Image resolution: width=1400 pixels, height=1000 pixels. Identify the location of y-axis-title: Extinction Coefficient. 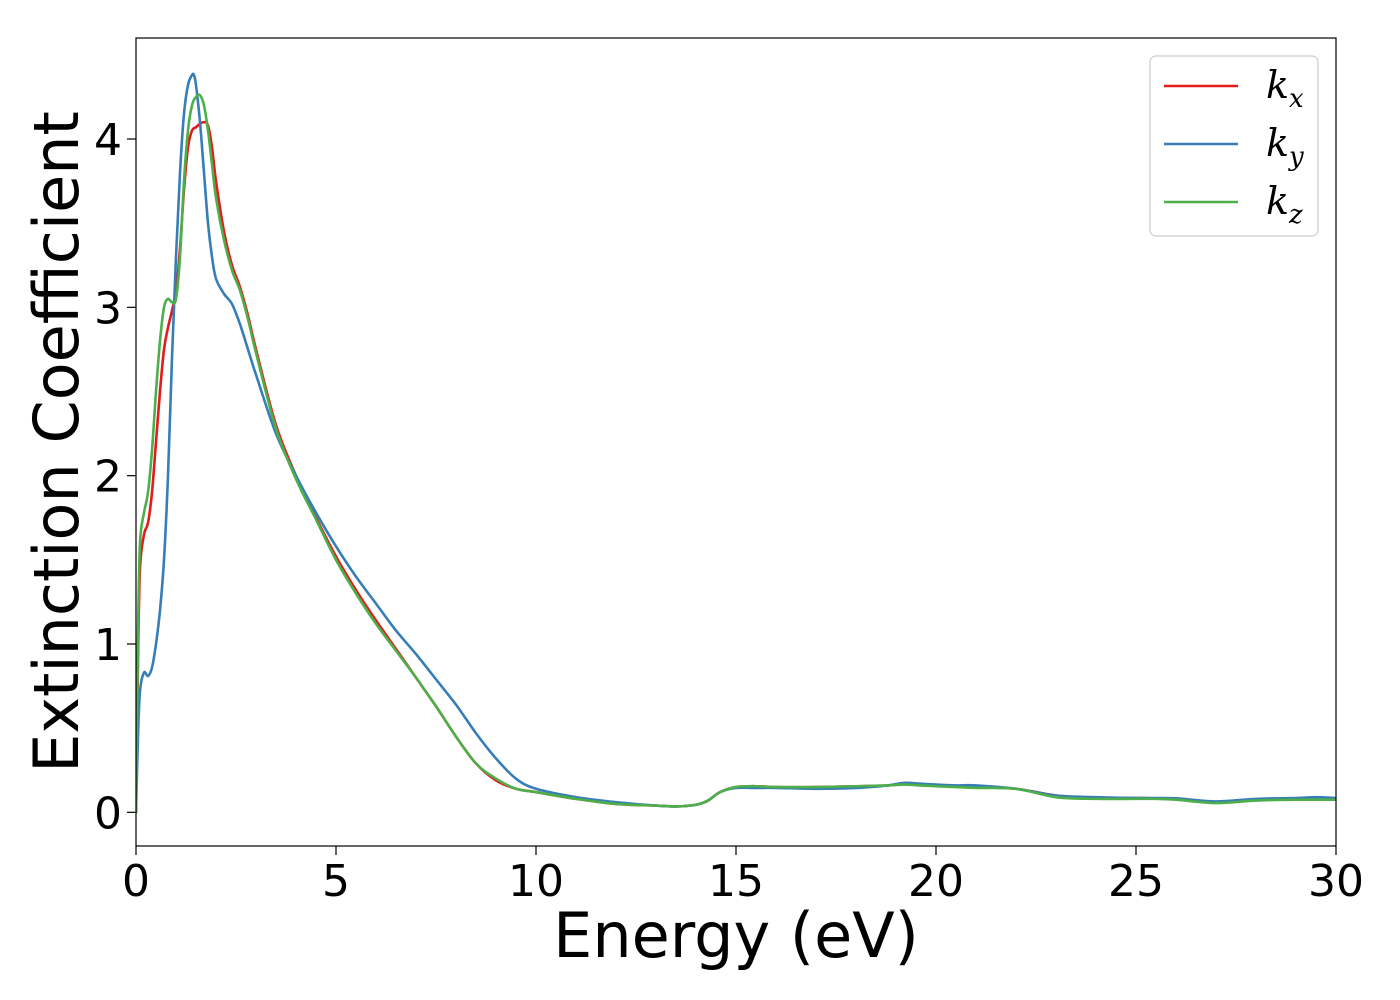
(56, 442).